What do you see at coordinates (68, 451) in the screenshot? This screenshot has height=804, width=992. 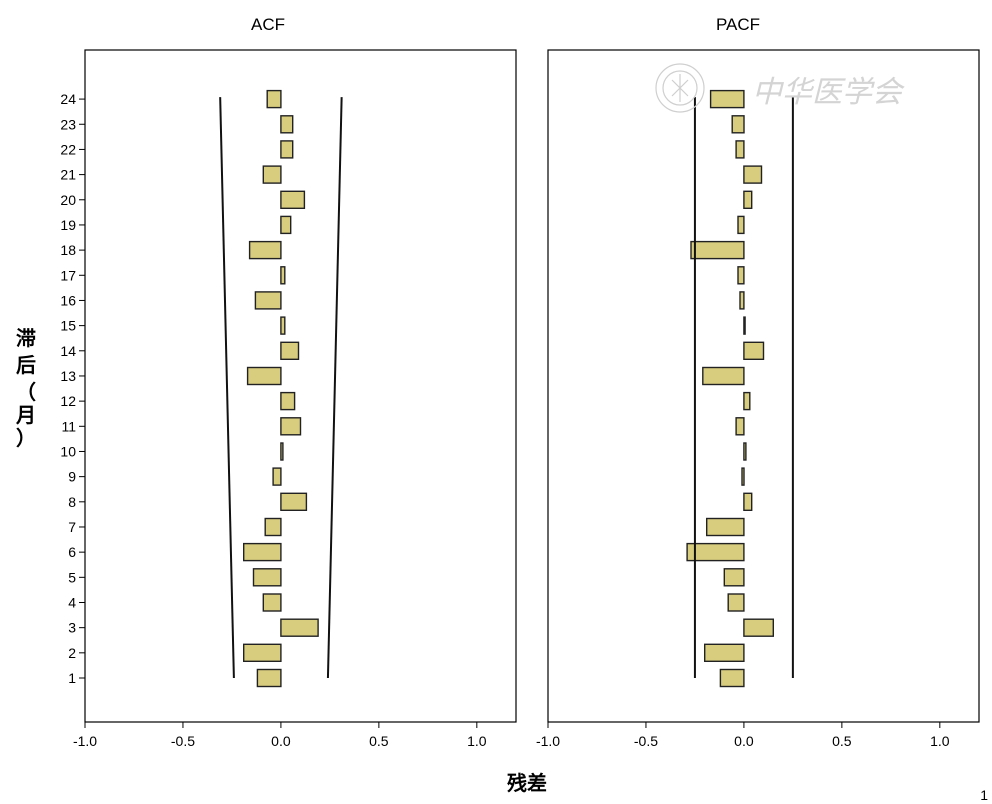 I see `acf-y-tick-label: 10` at bounding box center [68, 451].